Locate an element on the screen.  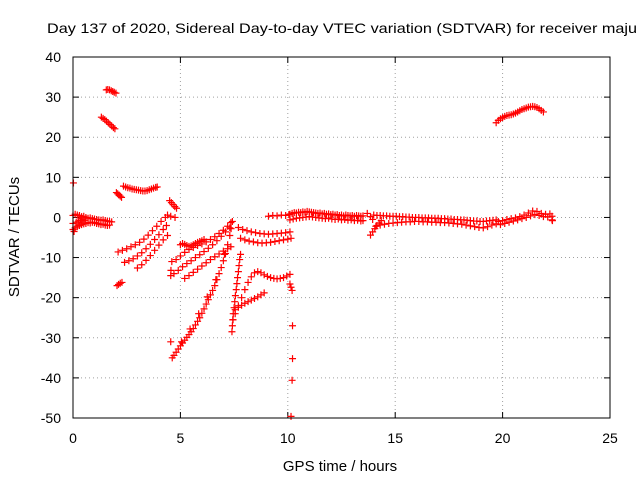
y-tick-label: 30 is located at coordinates (53, 97).